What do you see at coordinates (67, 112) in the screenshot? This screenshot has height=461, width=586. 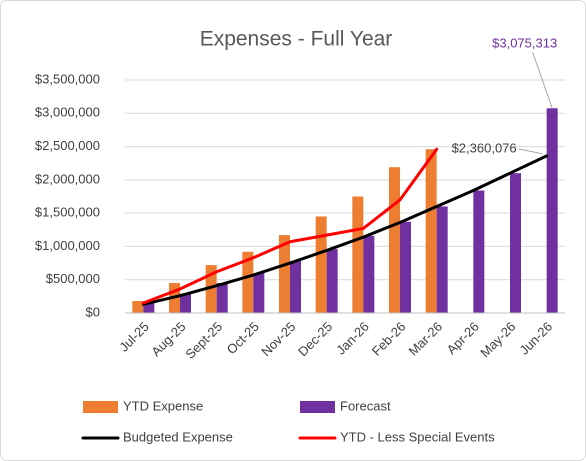 I see `y-tick-label: $3,000,000` at bounding box center [67, 112].